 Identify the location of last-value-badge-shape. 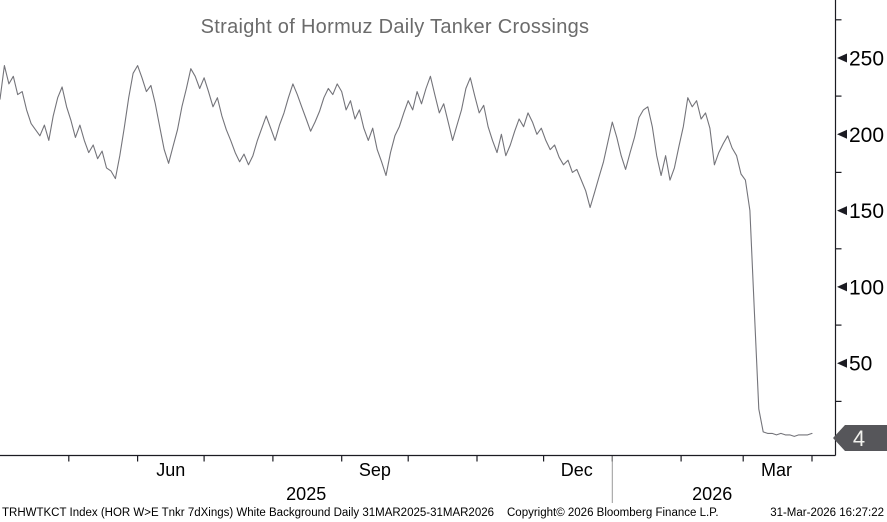
(860, 438).